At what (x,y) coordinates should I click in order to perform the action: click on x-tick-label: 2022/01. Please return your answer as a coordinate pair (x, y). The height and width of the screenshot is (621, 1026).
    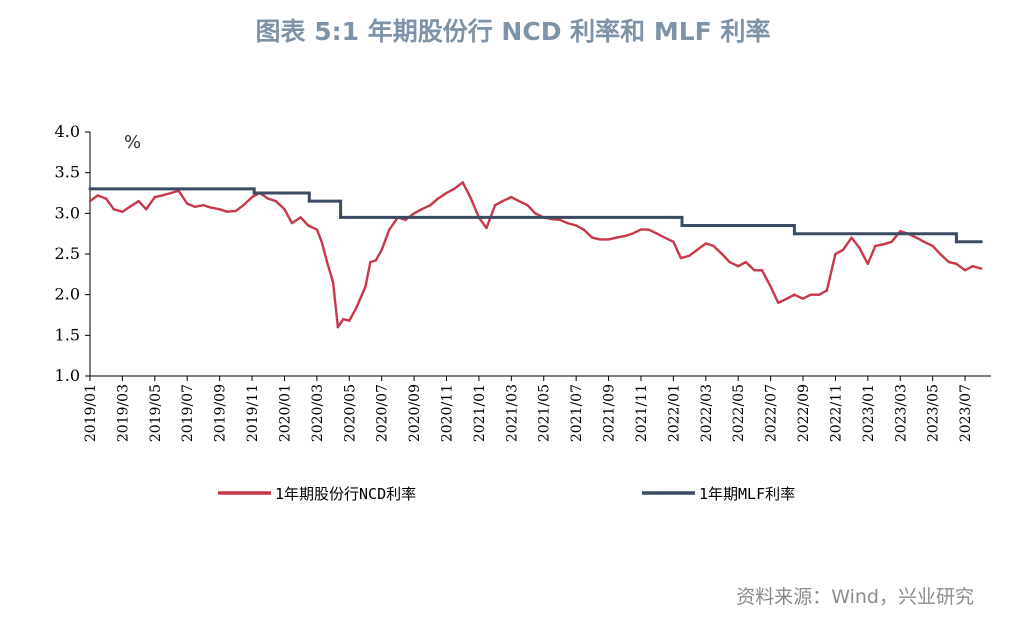
    Looking at the image, I should click on (674, 413).